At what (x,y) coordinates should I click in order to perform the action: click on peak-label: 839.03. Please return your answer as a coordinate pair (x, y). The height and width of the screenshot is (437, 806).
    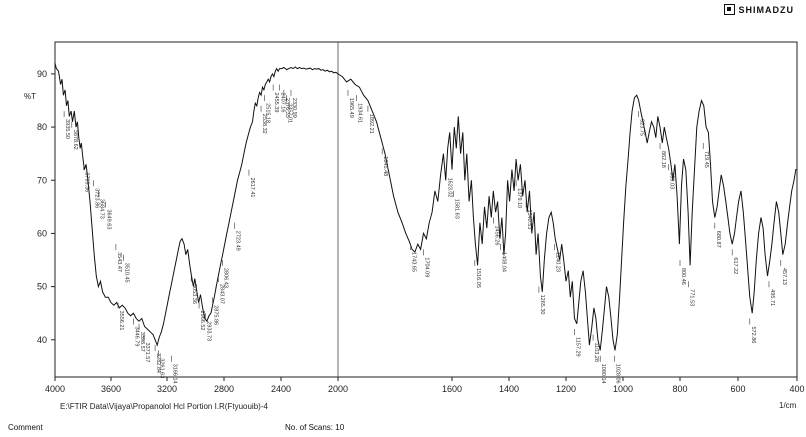
    Looking at the image, I should click on (672, 180).